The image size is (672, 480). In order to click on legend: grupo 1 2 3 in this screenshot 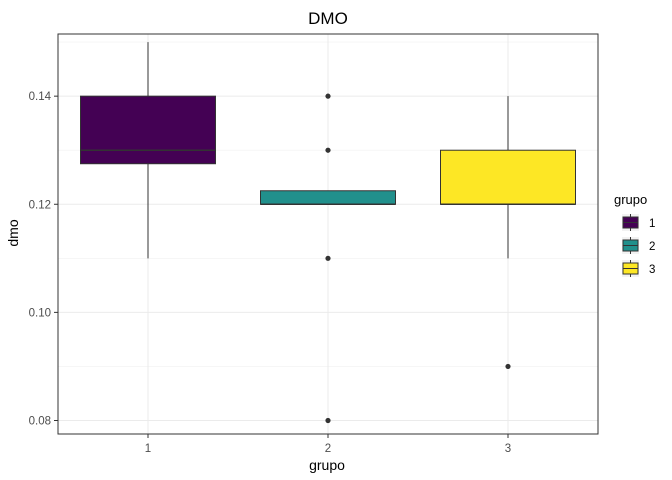, I will do `click(634, 234)`.